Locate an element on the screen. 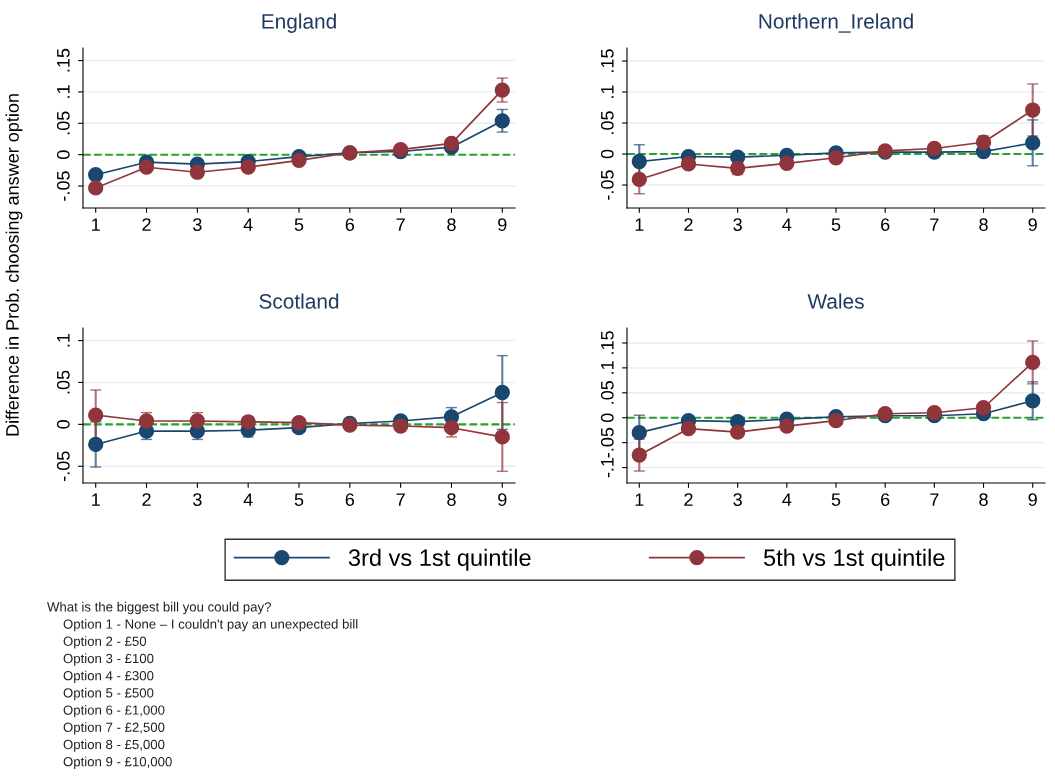 The image size is (1055, 778). text: Option 3 - £100 is located at coordinates (108, 659).